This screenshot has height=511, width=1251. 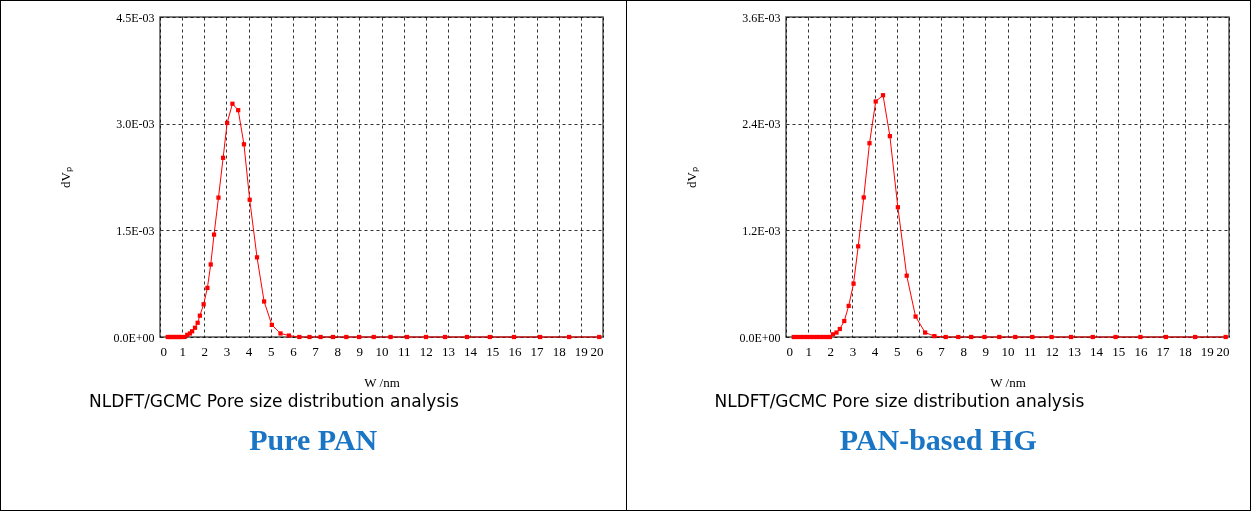 I want to click on y-tick-label: 1.5E-03, so click(x=135, y=230).